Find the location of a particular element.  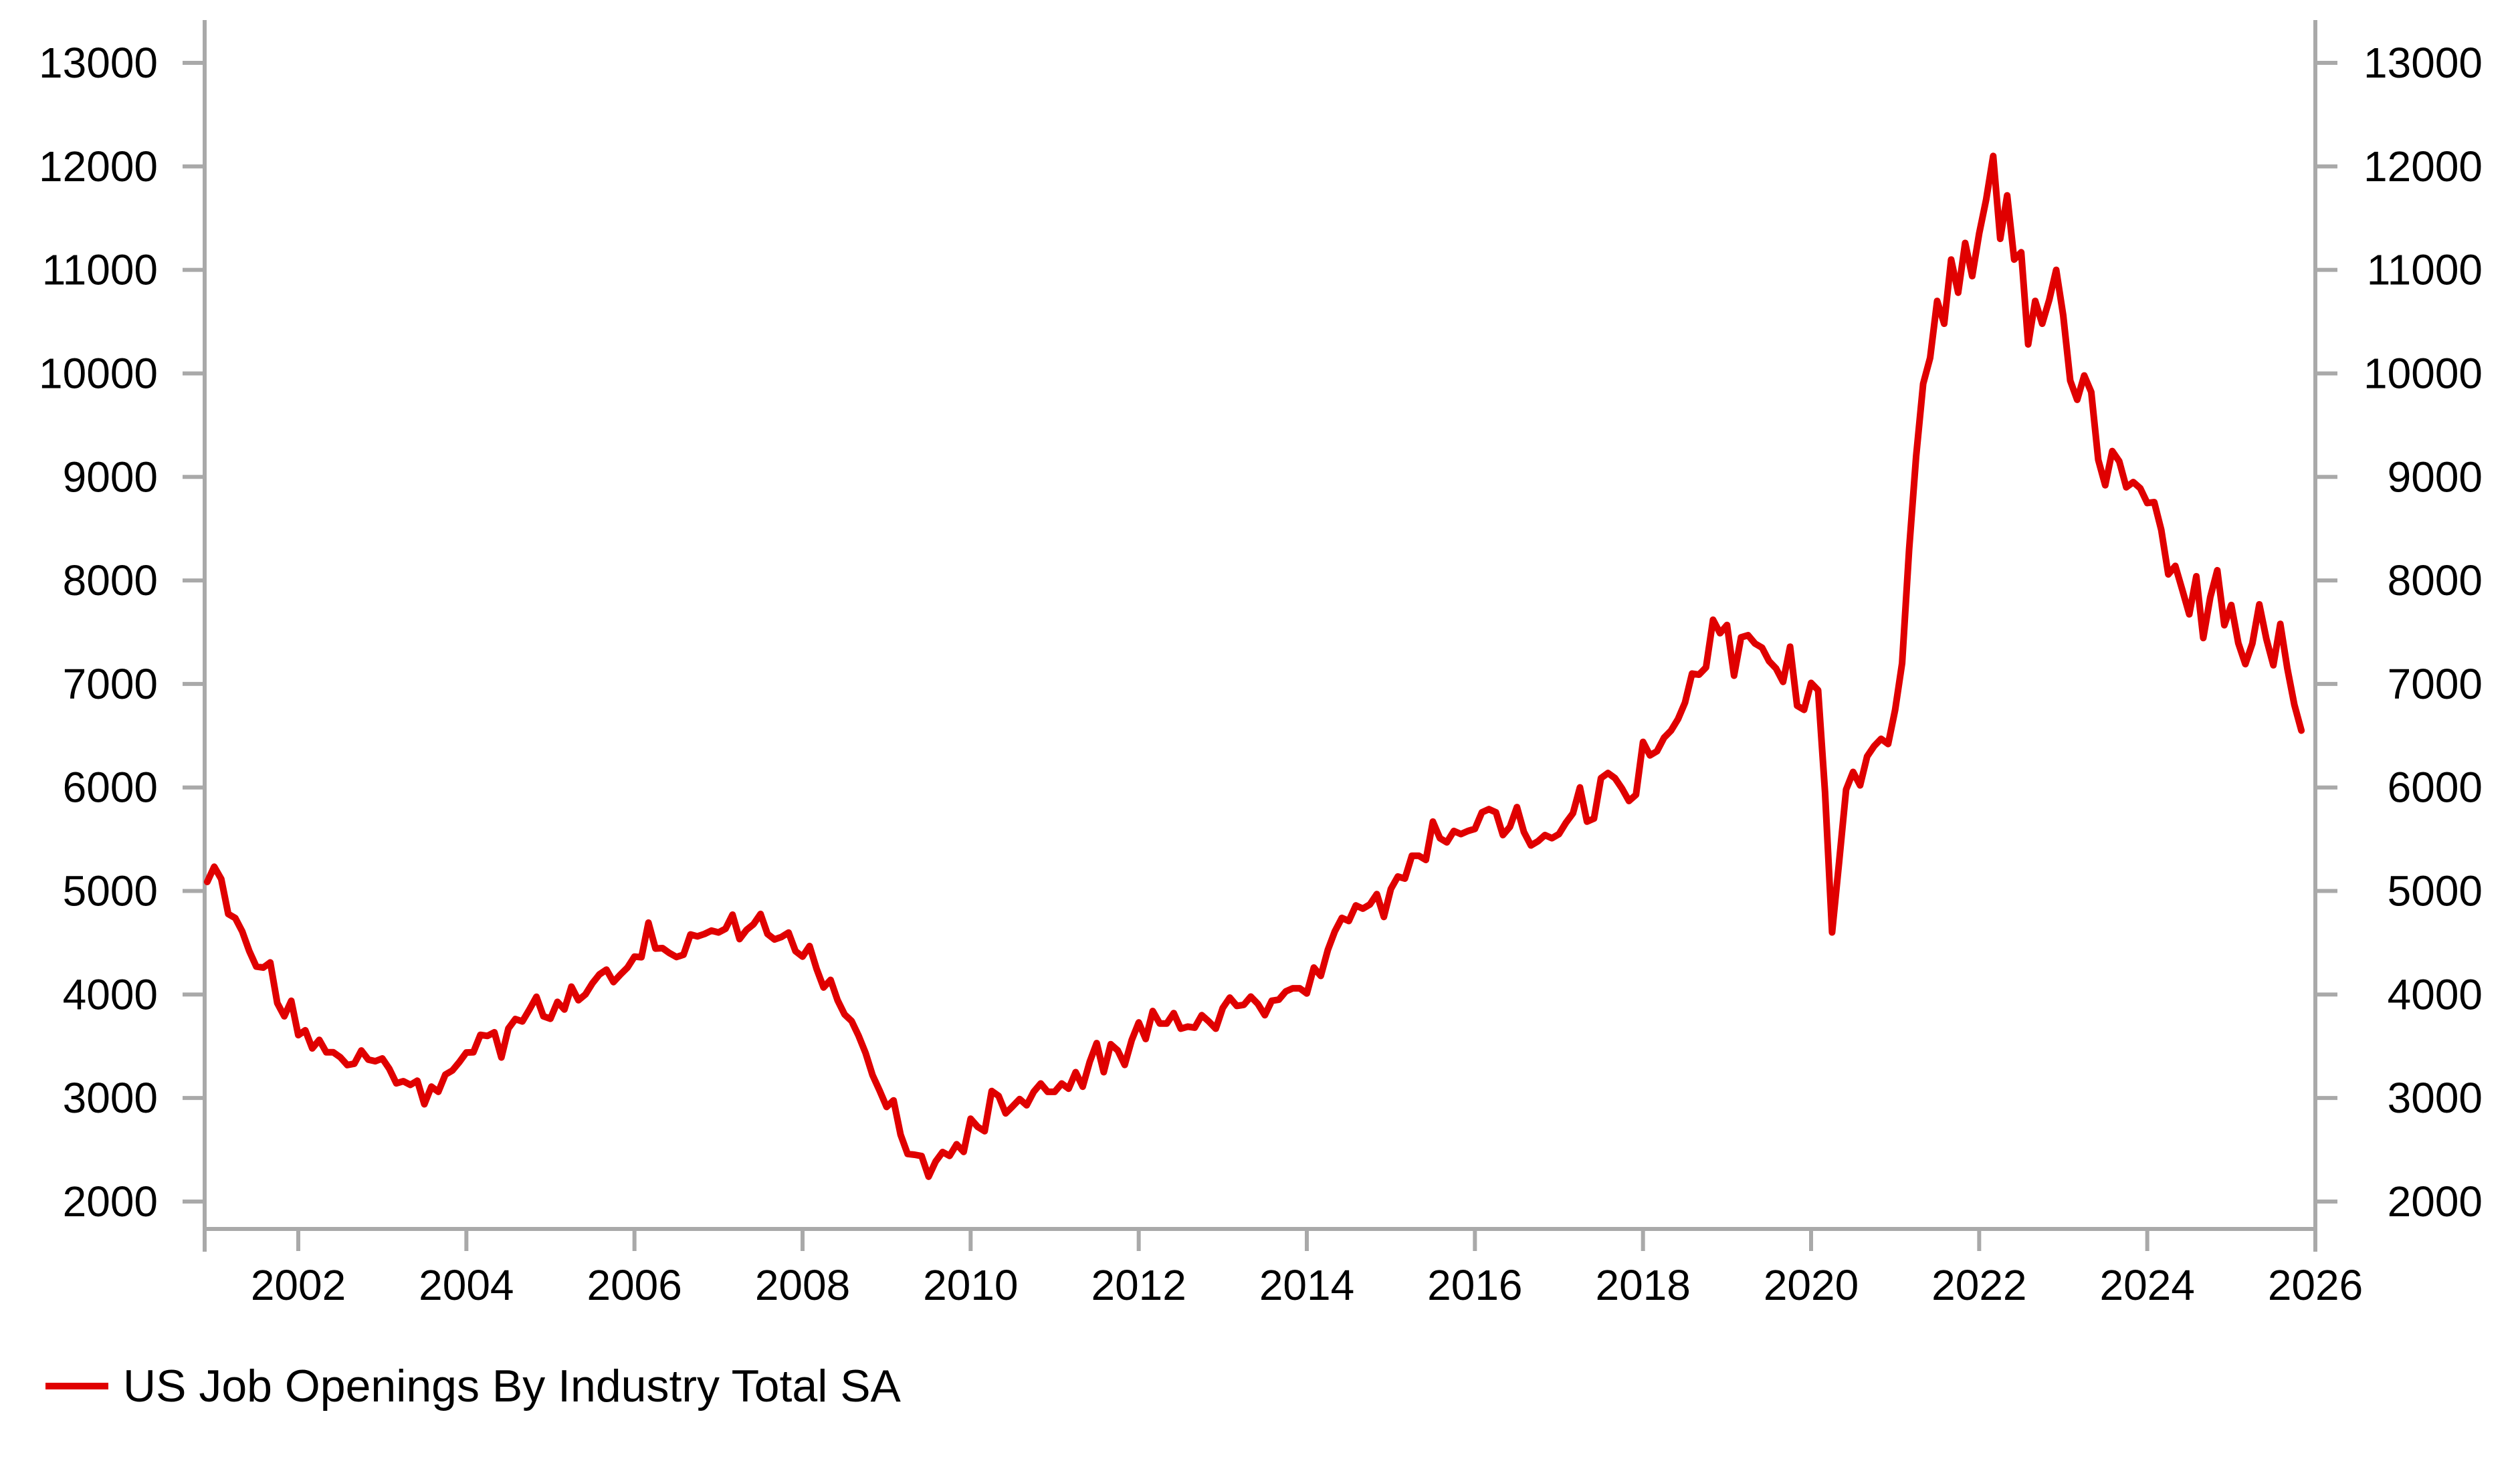

x-axis-label-2016: 2016 is located at coordinates (1474, 1285).